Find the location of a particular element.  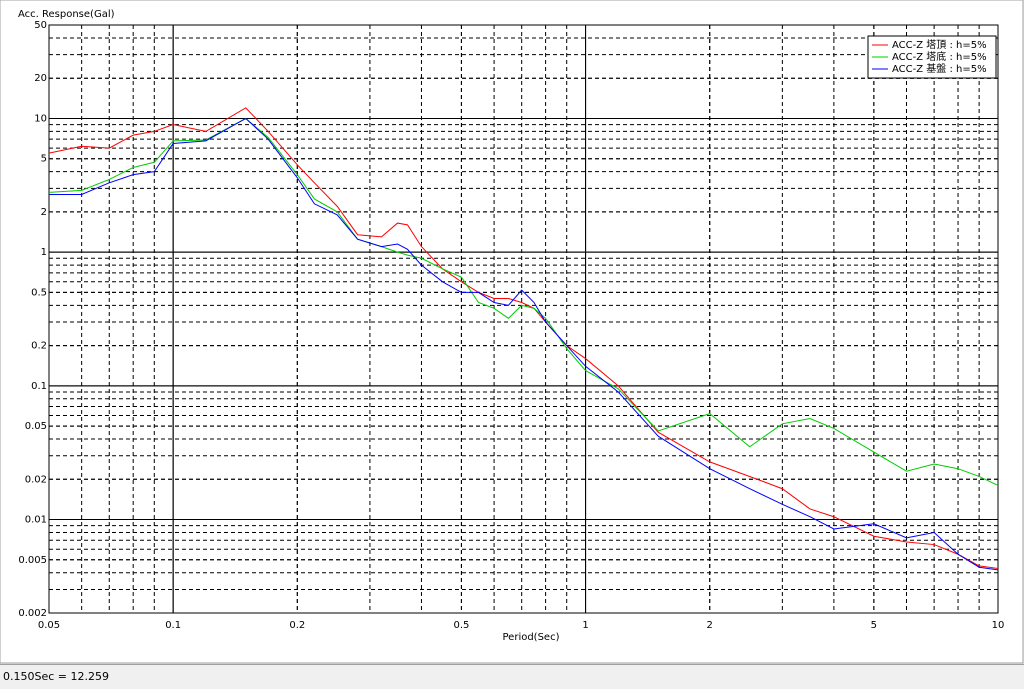

x-tick-label: 5 is located at coordinates (874, 625).